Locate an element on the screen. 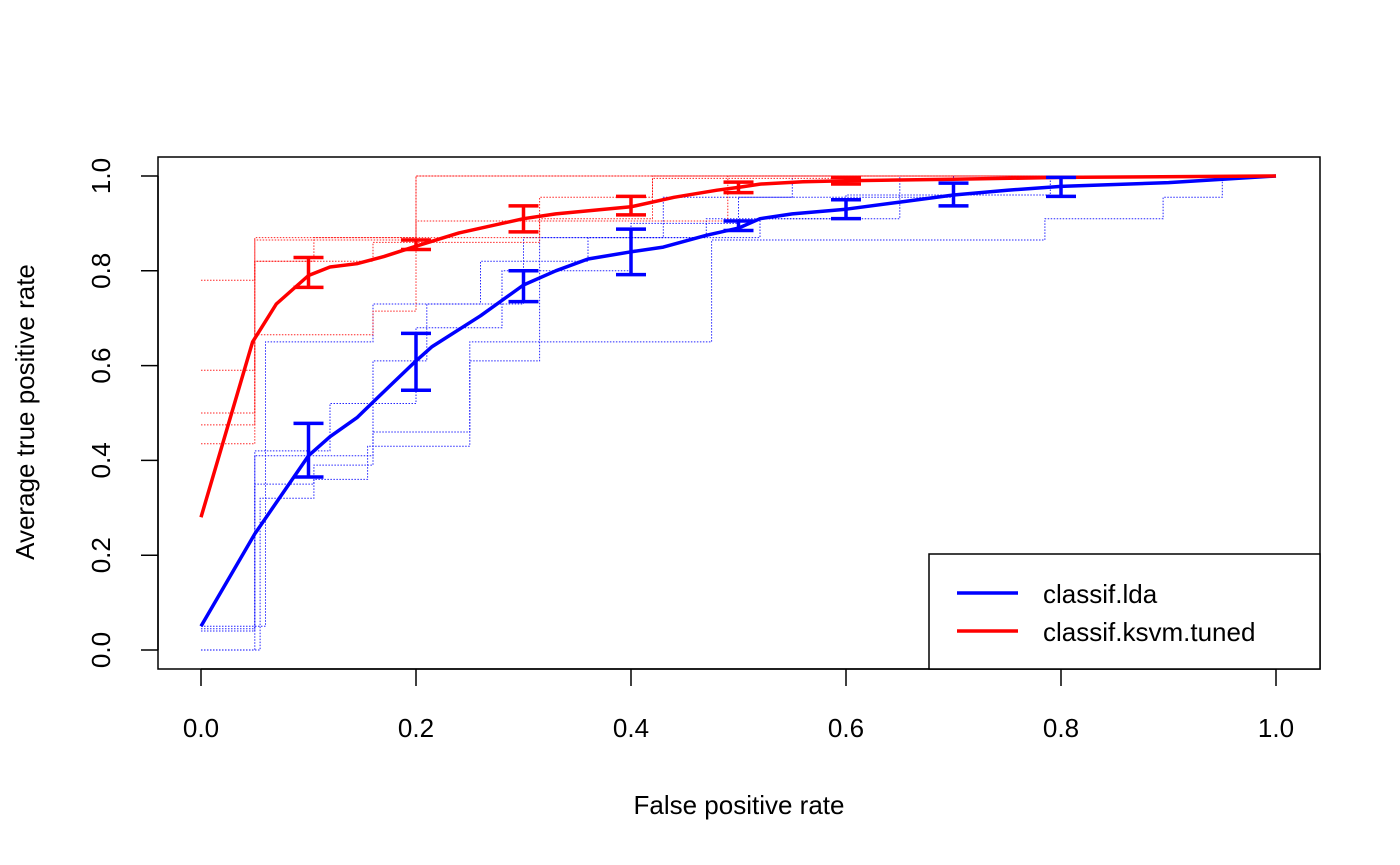 The width and height of the screenshot is (1400, 865). y-axis-title: Average true positive rate is located at coordinates (25, 412).